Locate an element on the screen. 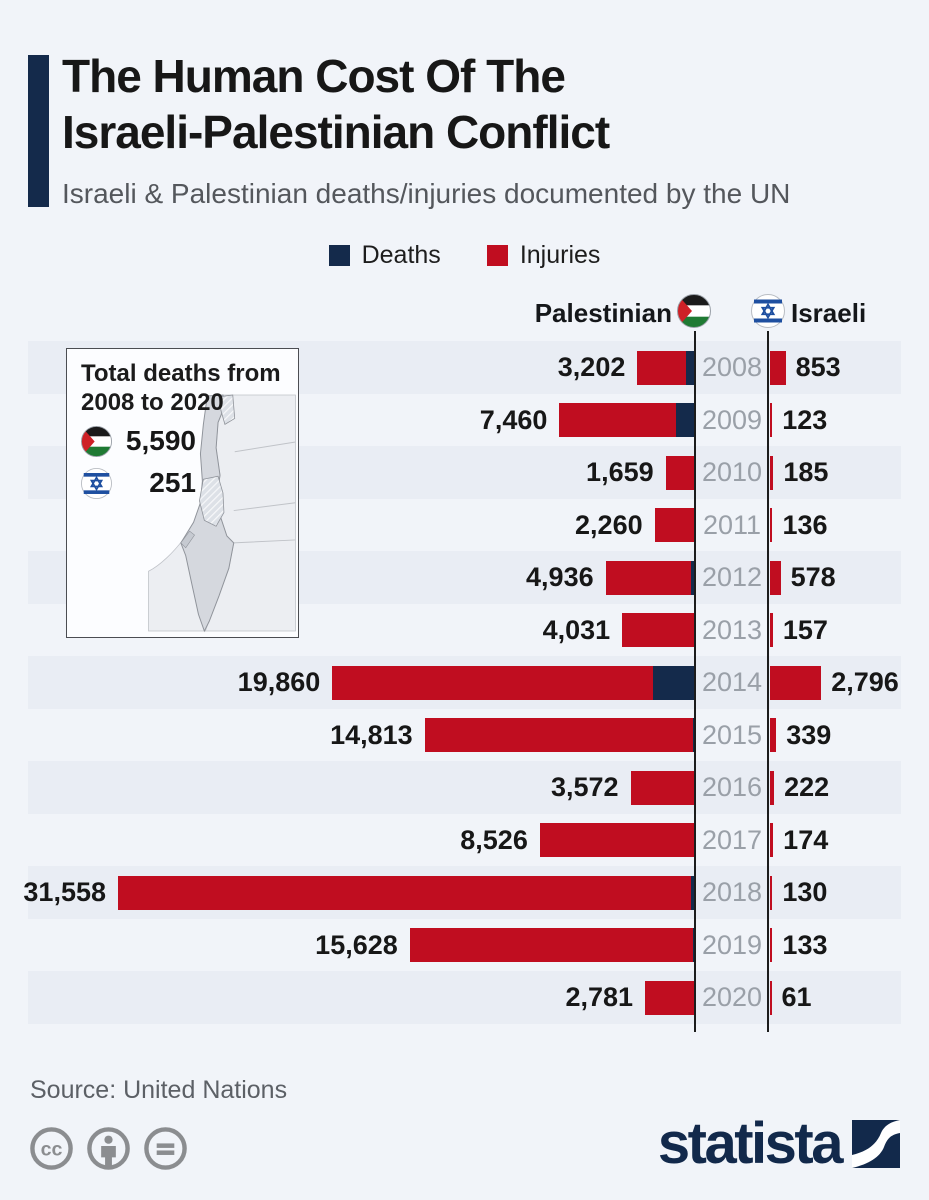  palestinian-total-value: 5,590 is located at coordinates (160, 440).